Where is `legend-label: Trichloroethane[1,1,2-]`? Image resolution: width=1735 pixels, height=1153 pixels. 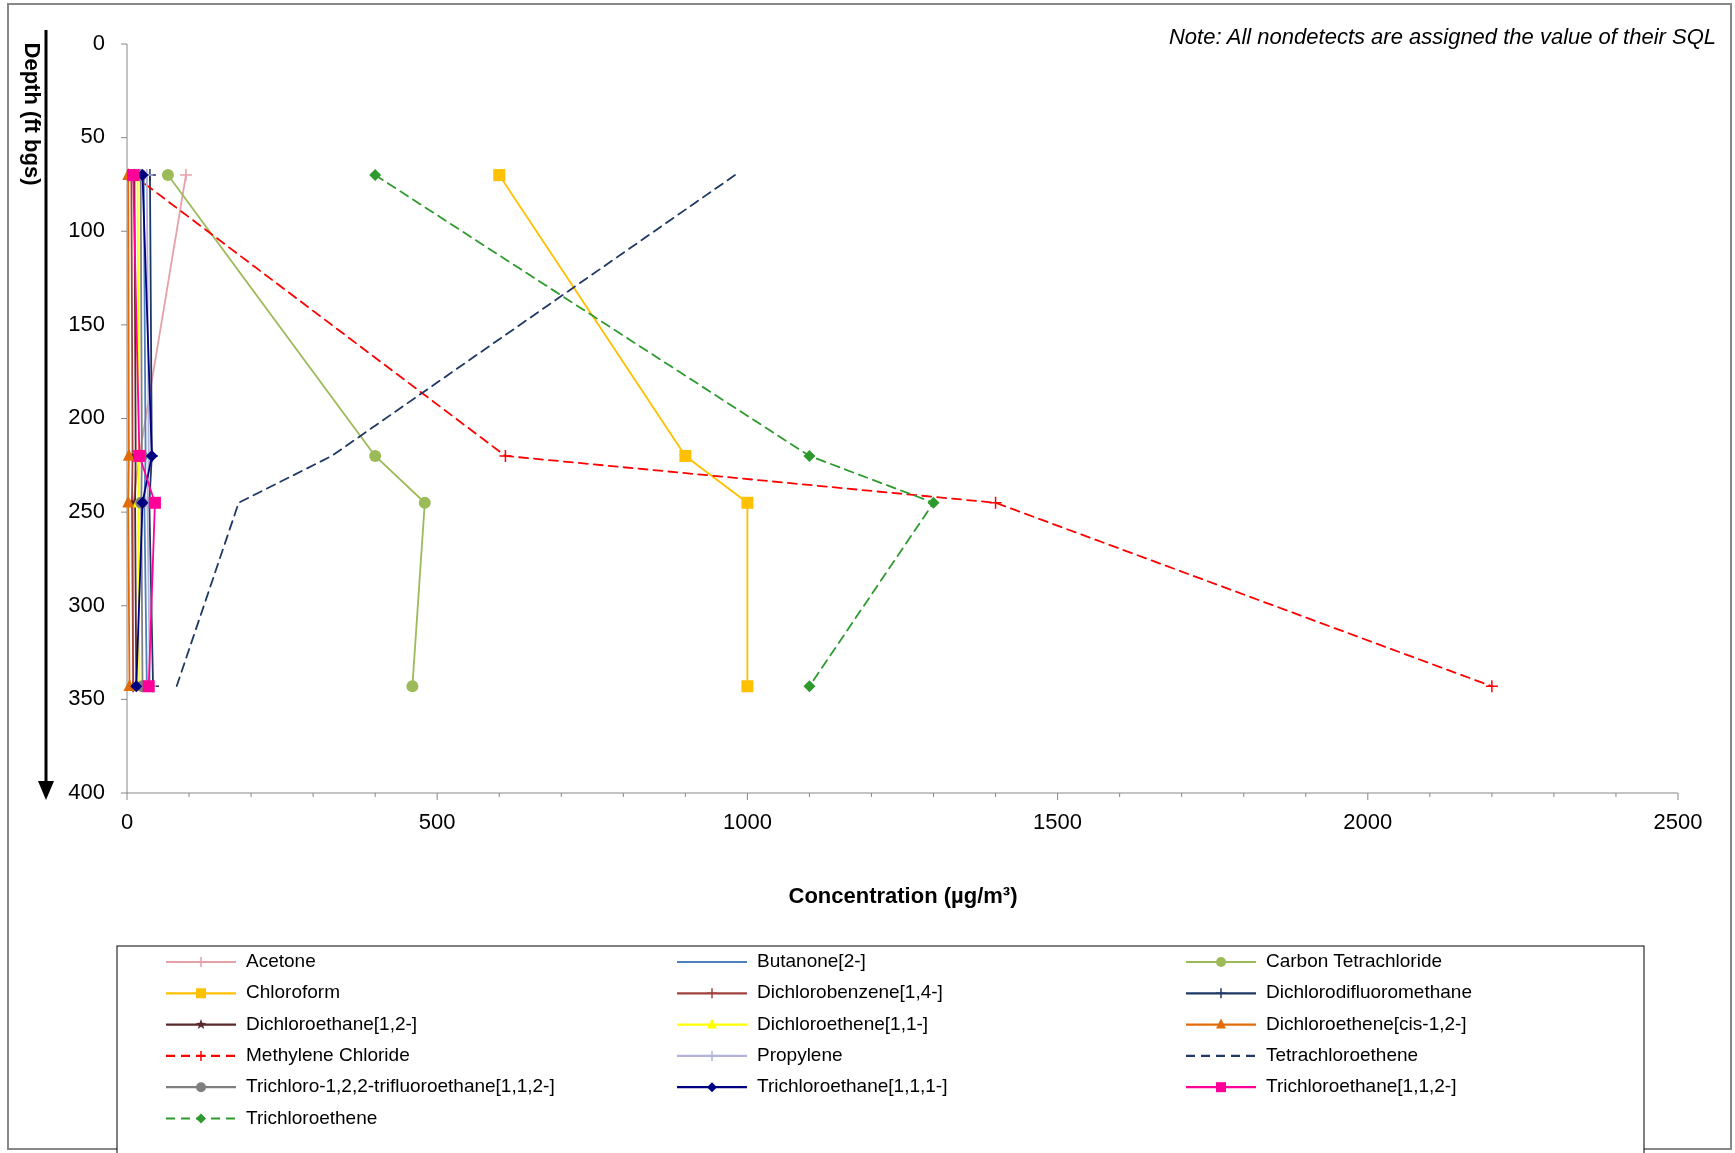
legend-label: Trichloroethane[1,1,2-] is located at coordinates (1361, 1086).